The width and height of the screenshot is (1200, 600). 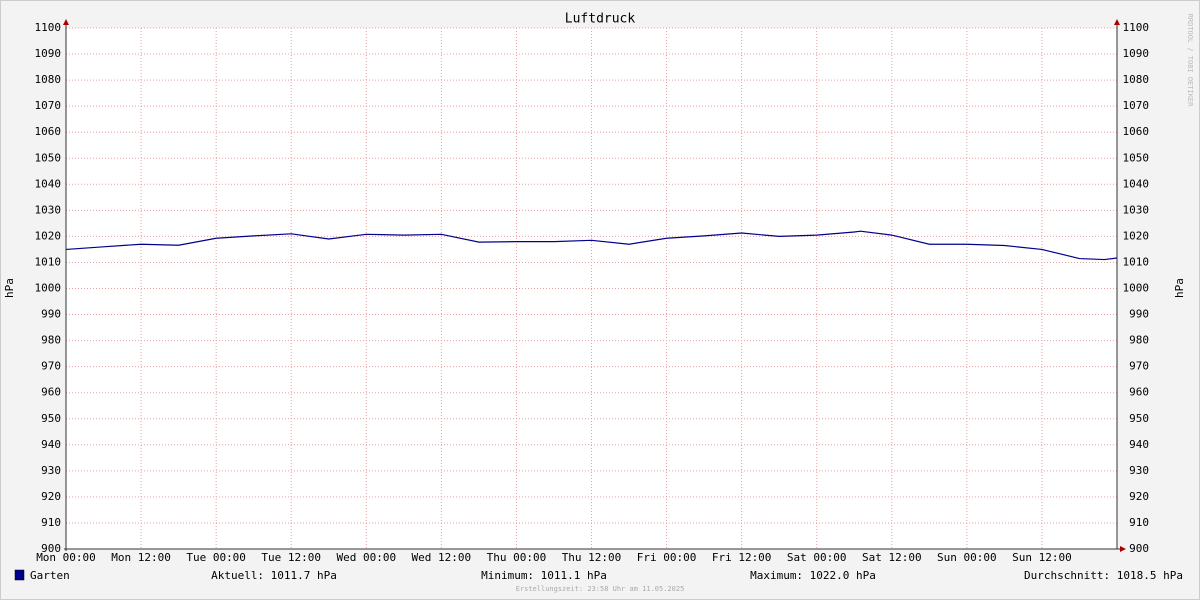 I want to click on y-tick-label: 940, so click(x=51, y=444).